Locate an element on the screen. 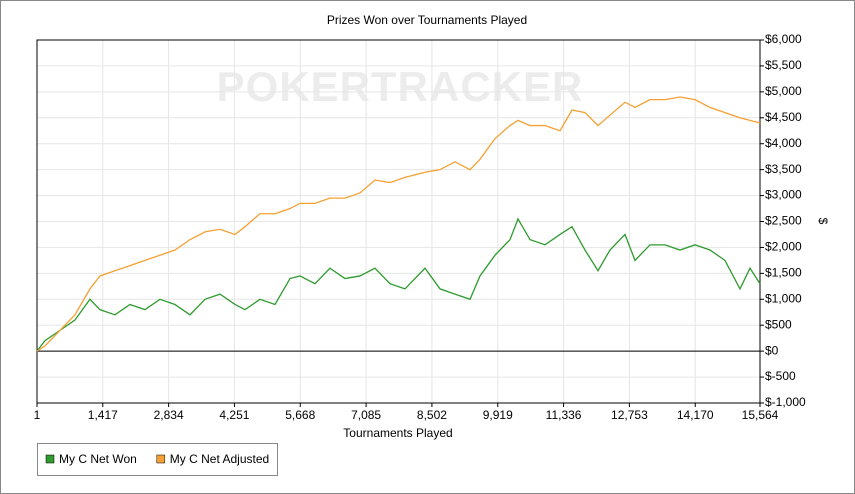 Image resolution: width=855 pixels, height=494 pixels. y-tick-label: $1,500 is located at coordinates (783, 273).